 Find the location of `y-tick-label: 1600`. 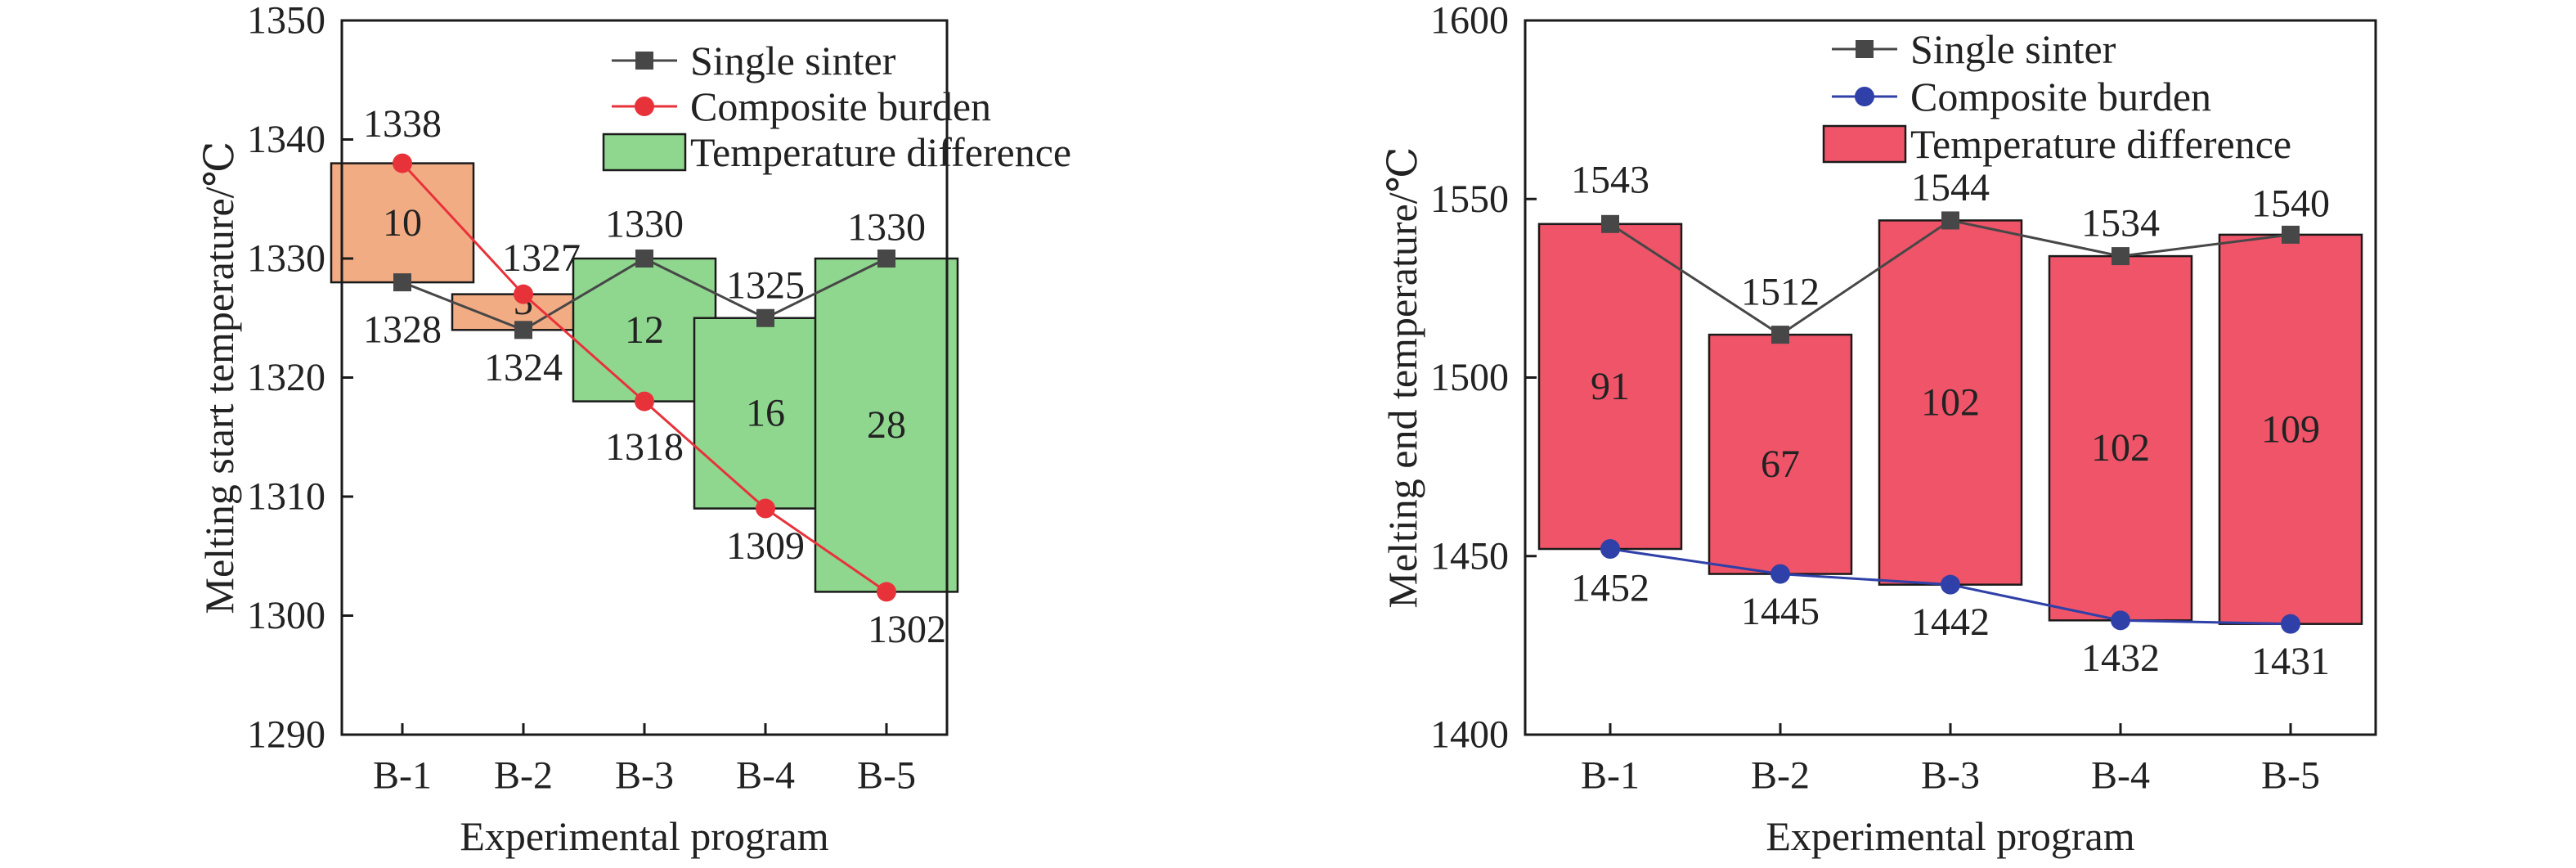

y-tick-label: 1600 is located at coordinates (1470, 21).